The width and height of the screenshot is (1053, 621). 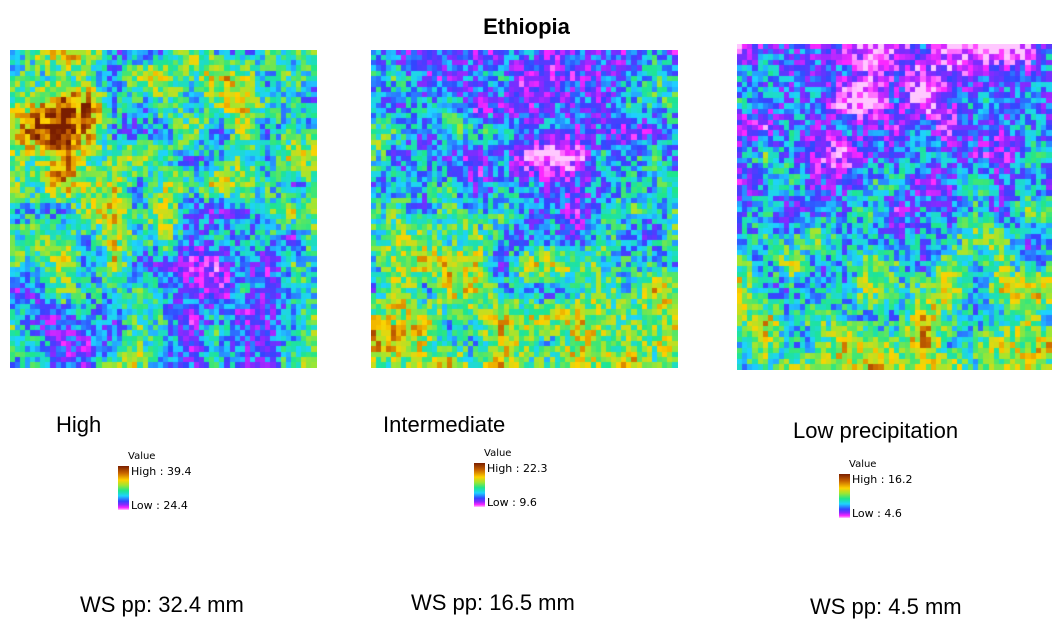 I want to click on legend-low-value: Low : 4.6, so click(x=877, y=513).